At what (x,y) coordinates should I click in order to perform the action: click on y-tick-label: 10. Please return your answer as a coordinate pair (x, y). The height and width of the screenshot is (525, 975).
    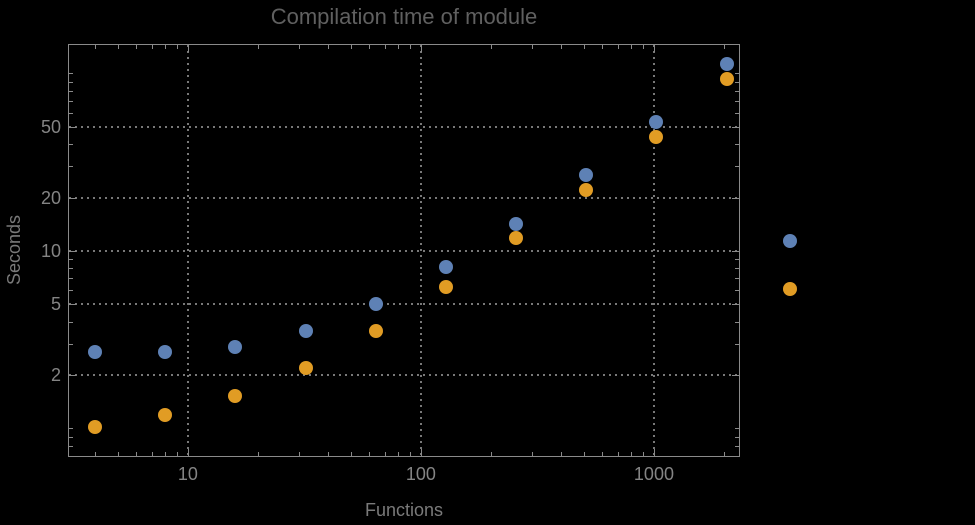
    Looking at the image, I should click on (50, 250).